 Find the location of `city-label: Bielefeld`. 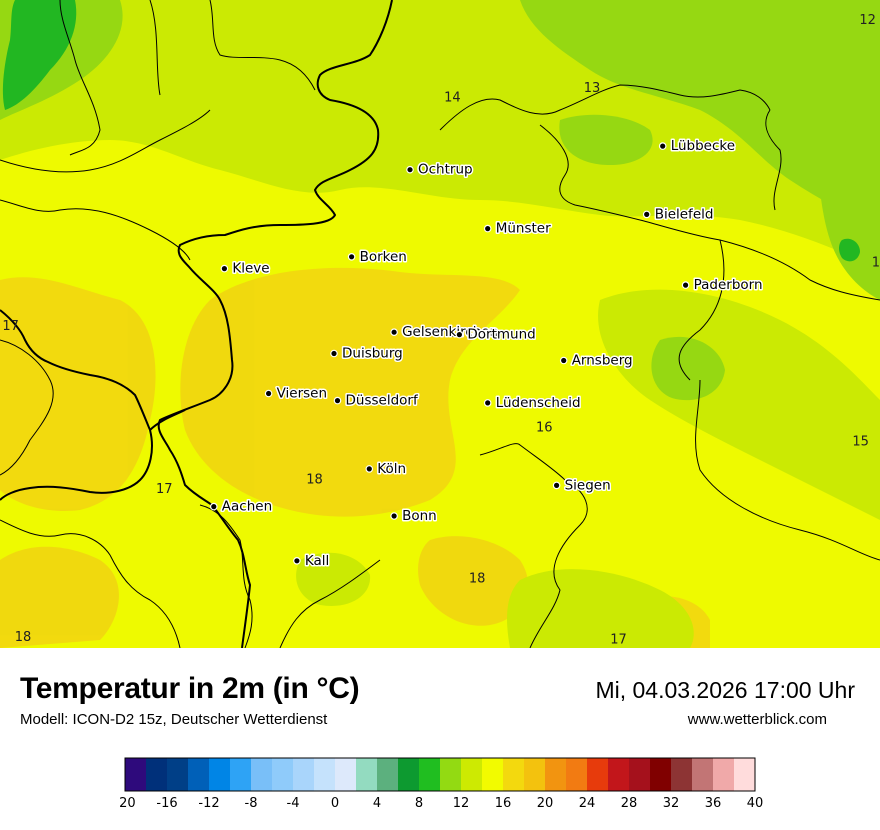

city-label: Bielefeld is located at coordinates (684, 214).